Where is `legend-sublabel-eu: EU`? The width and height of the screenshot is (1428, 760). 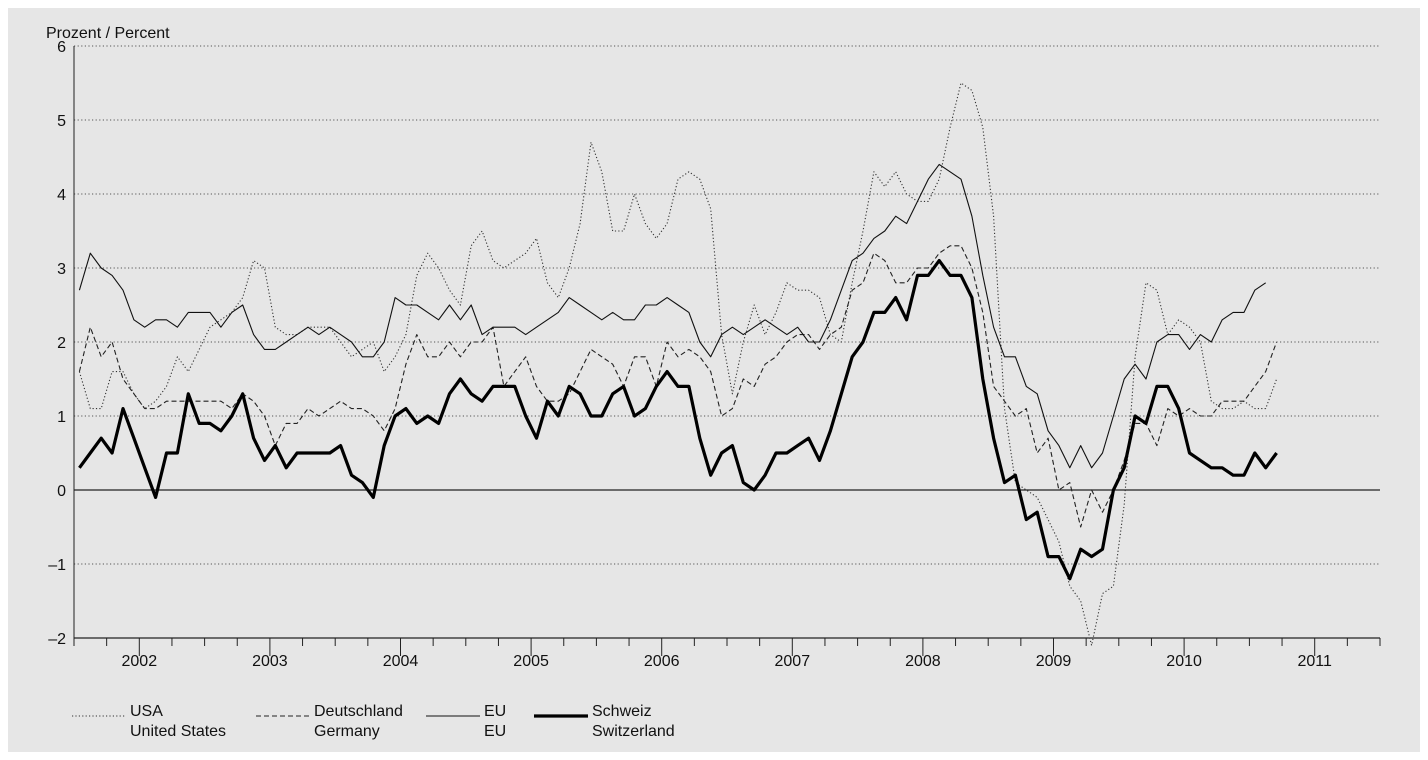
legend-sublabel-eu: EU is located at coordinates (495, 731).